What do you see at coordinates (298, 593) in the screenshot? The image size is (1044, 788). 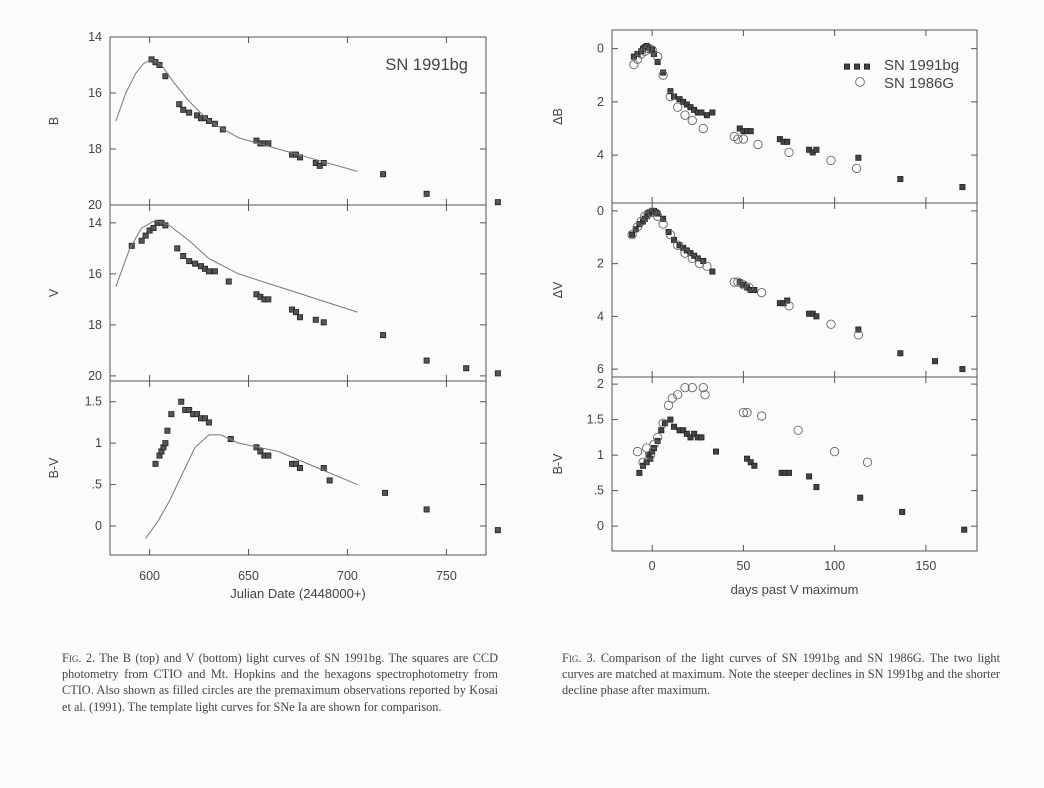 I see `x-axis-label: Julian Date (2448000+)` at bounding box center [298, 593].